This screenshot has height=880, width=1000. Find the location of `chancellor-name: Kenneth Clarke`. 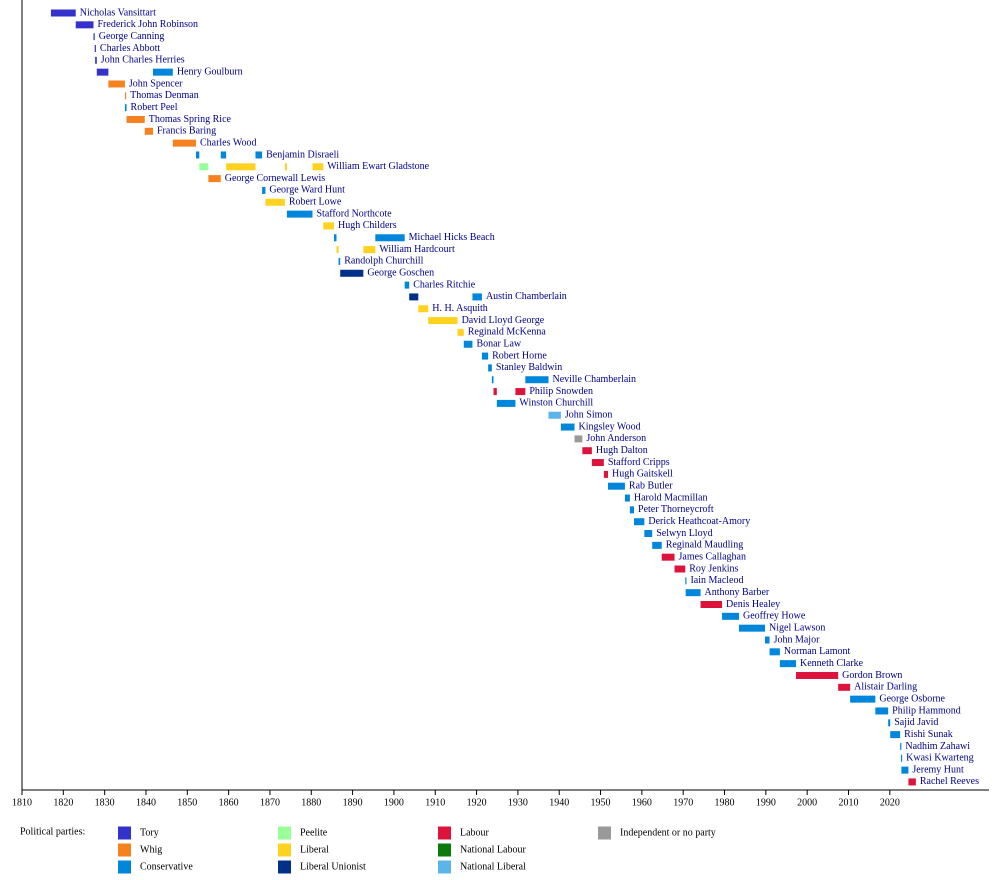

chancellor-name: Kenneth Clarke is located at coordinates (832, 663).